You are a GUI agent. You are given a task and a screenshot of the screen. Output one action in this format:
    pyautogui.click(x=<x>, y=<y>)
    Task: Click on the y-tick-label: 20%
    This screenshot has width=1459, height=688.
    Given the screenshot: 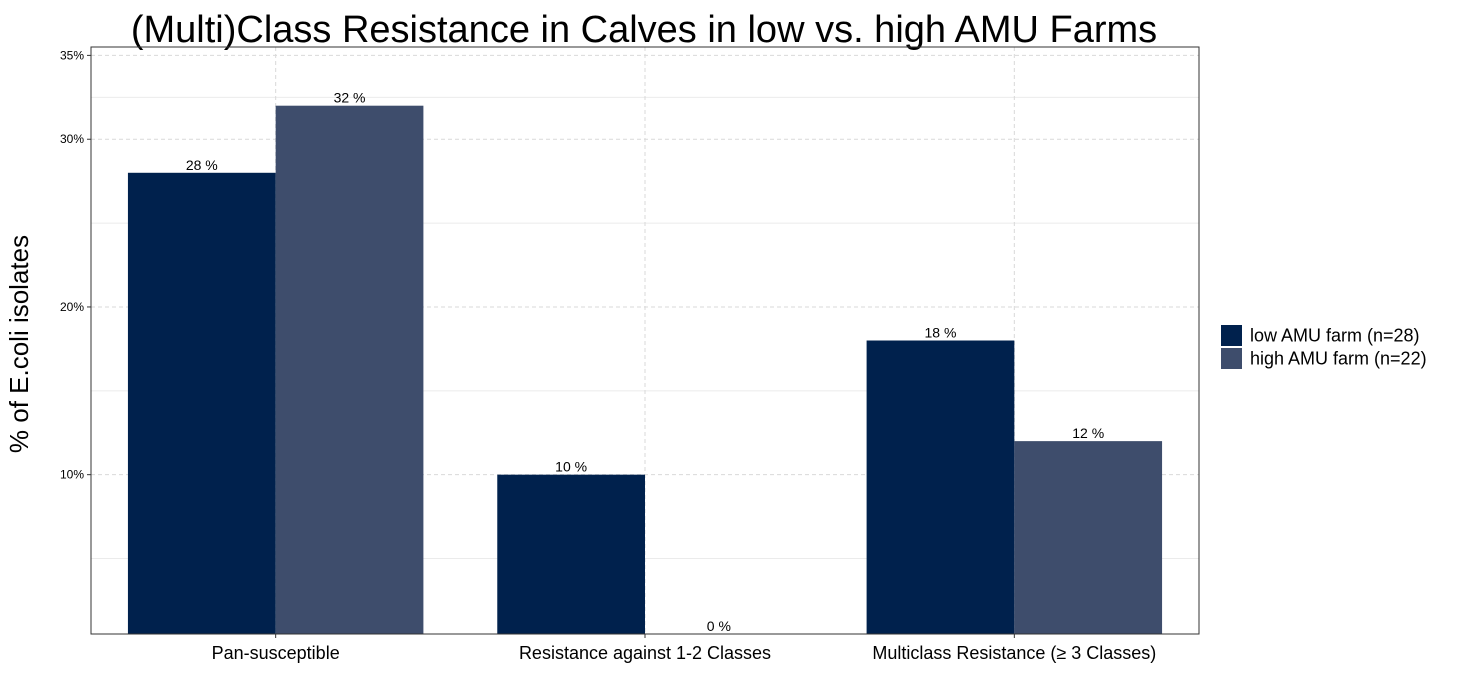 What is the action you would take?
    pyautogui.click(x=72, y=307)
    